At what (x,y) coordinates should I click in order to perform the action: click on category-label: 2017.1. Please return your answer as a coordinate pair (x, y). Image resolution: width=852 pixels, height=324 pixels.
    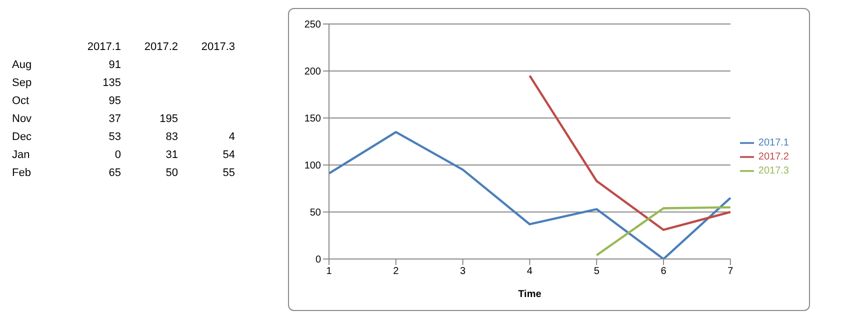
    Looking at the image, I should click on (104, 47).